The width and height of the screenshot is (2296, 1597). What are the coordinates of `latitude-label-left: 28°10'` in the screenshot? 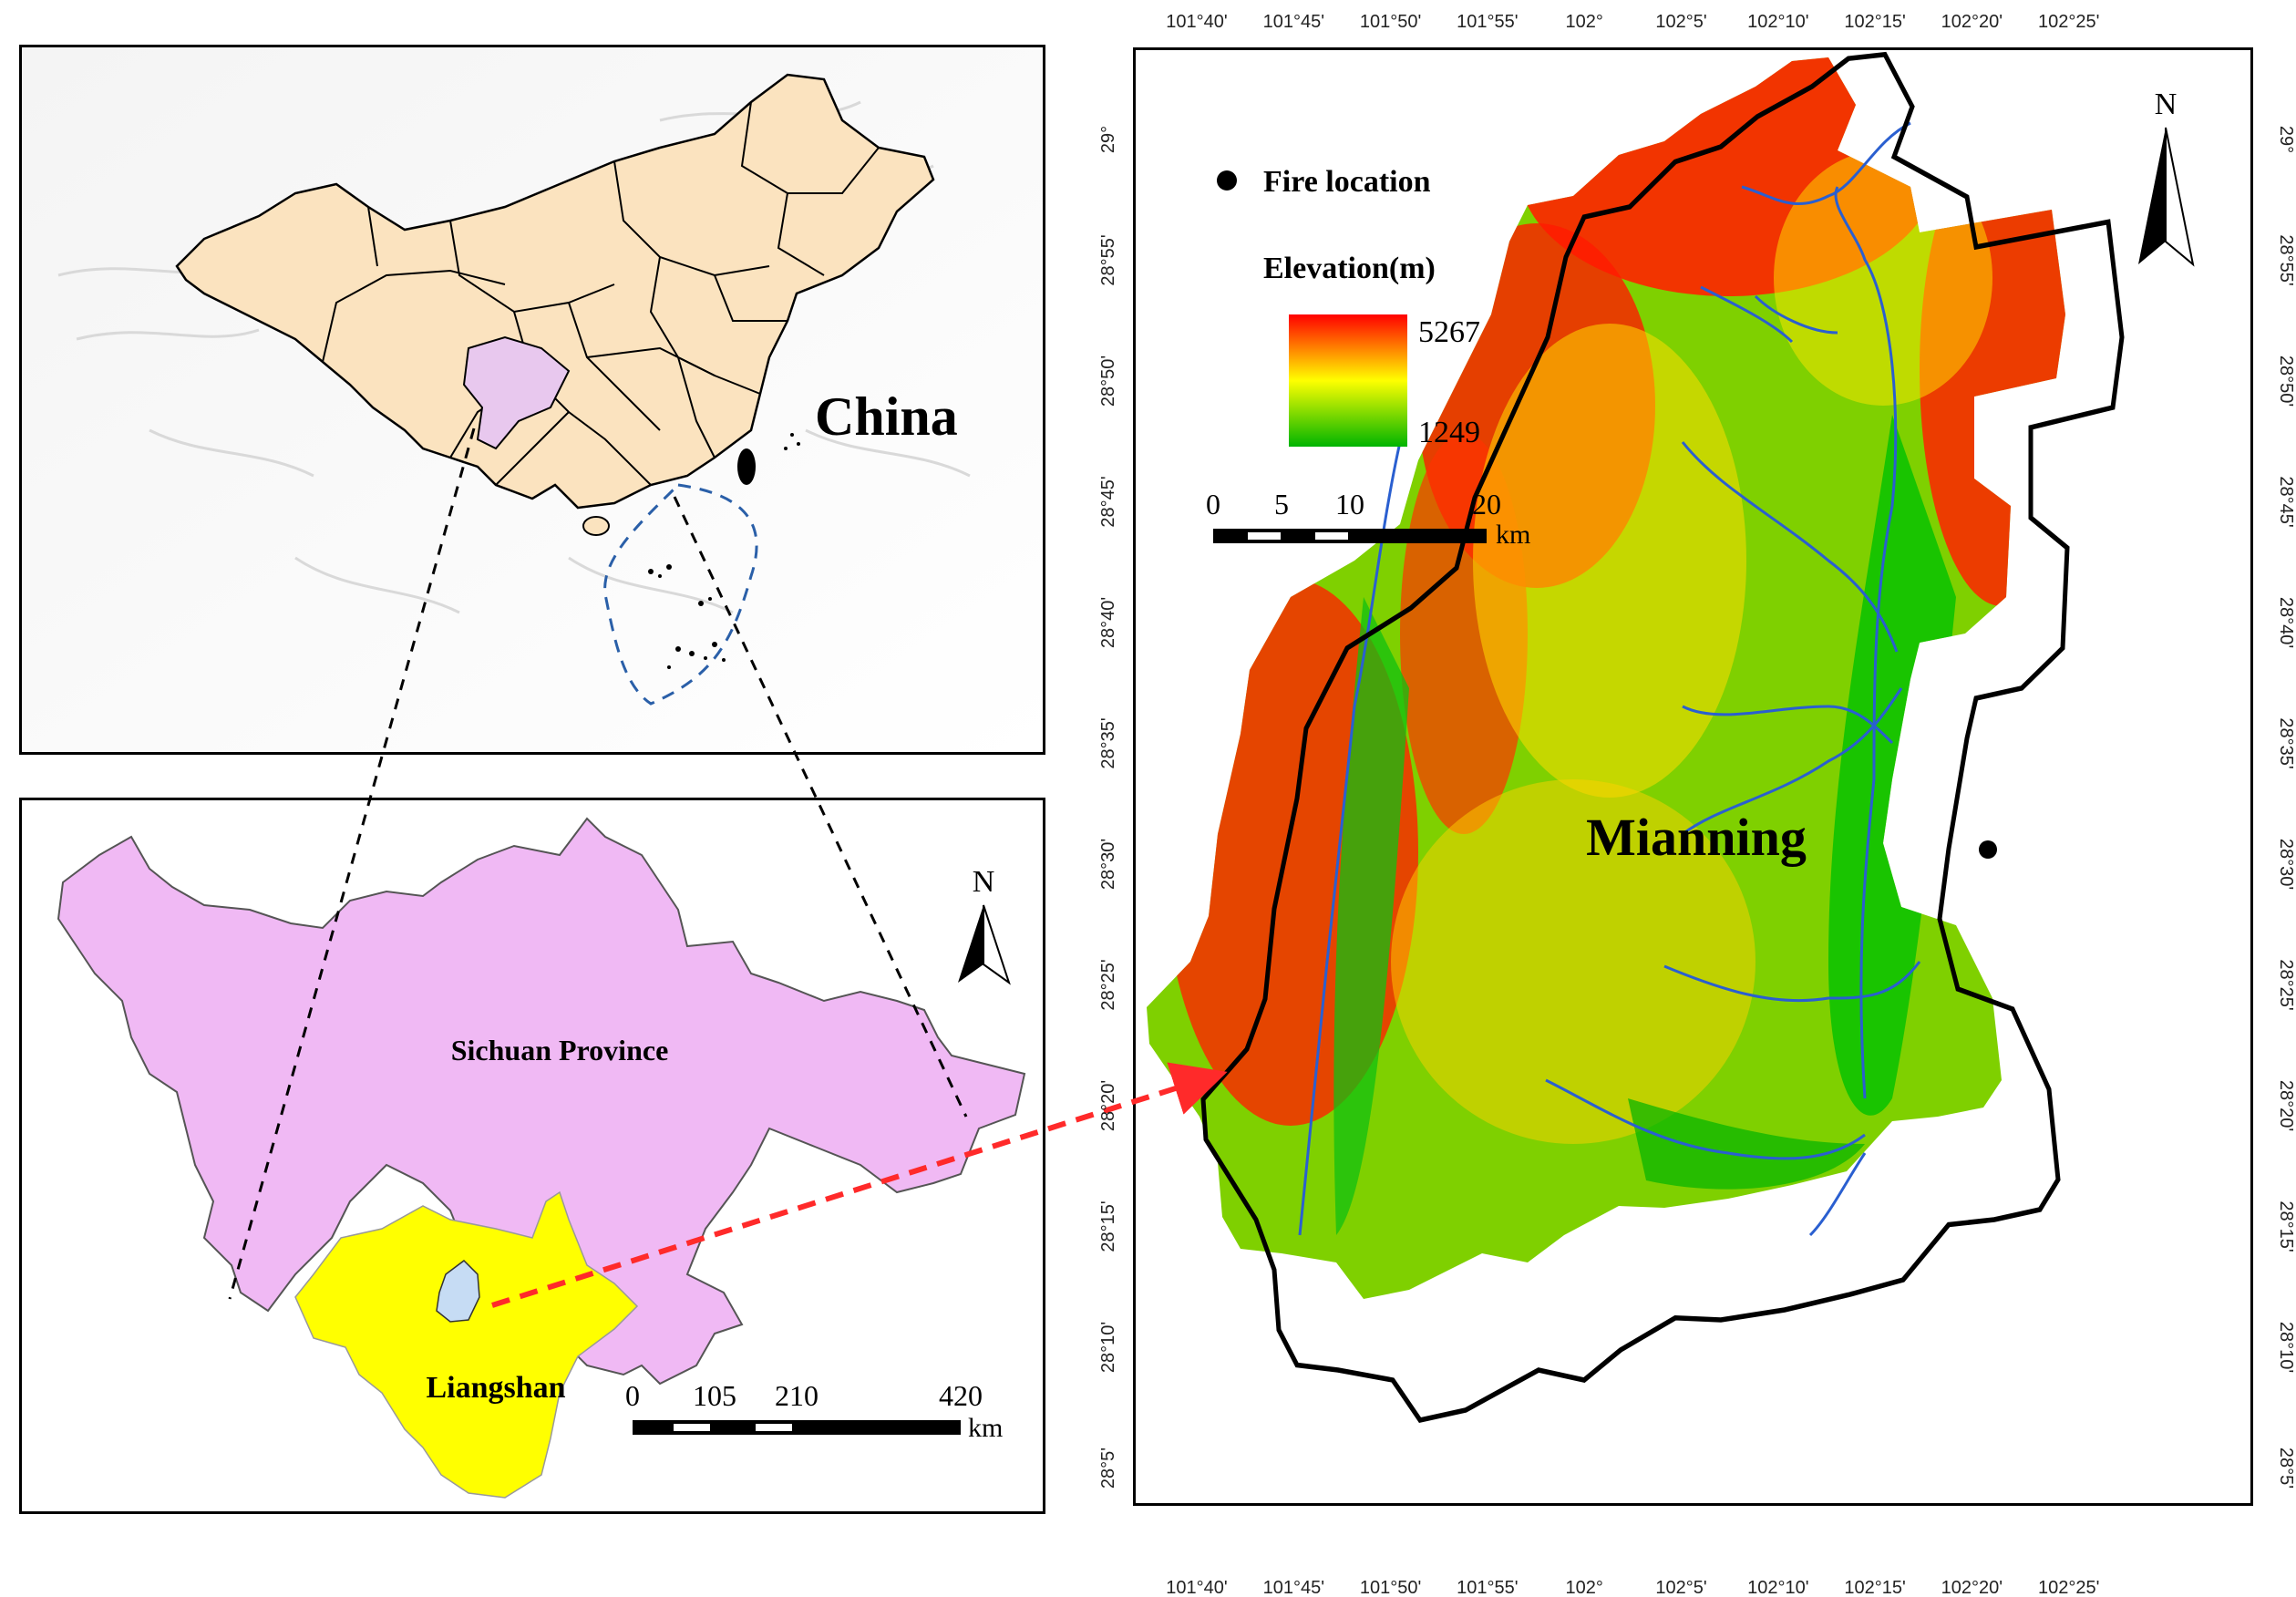 It's located at (1108, 1347).